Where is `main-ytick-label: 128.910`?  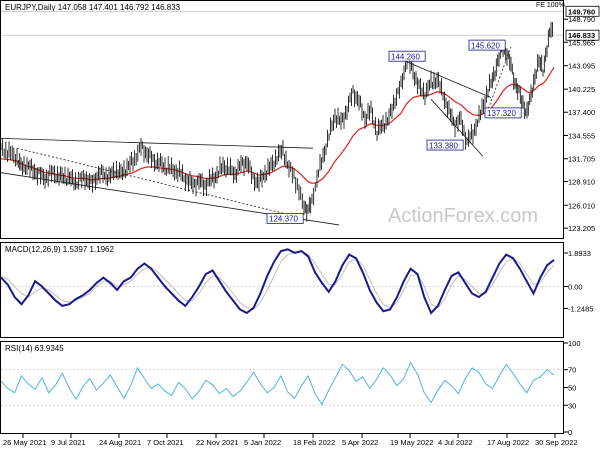 main-ytick-label: 128.910 is located at coordinates (581, 182).